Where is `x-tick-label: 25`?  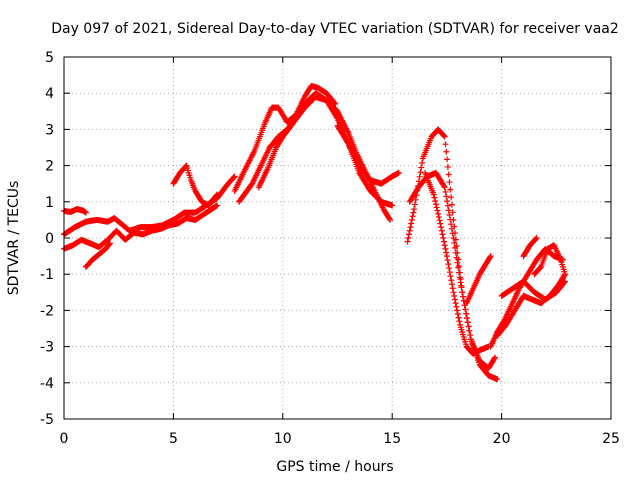 x-tick-label: 25 is located at coordinates (611, 439).